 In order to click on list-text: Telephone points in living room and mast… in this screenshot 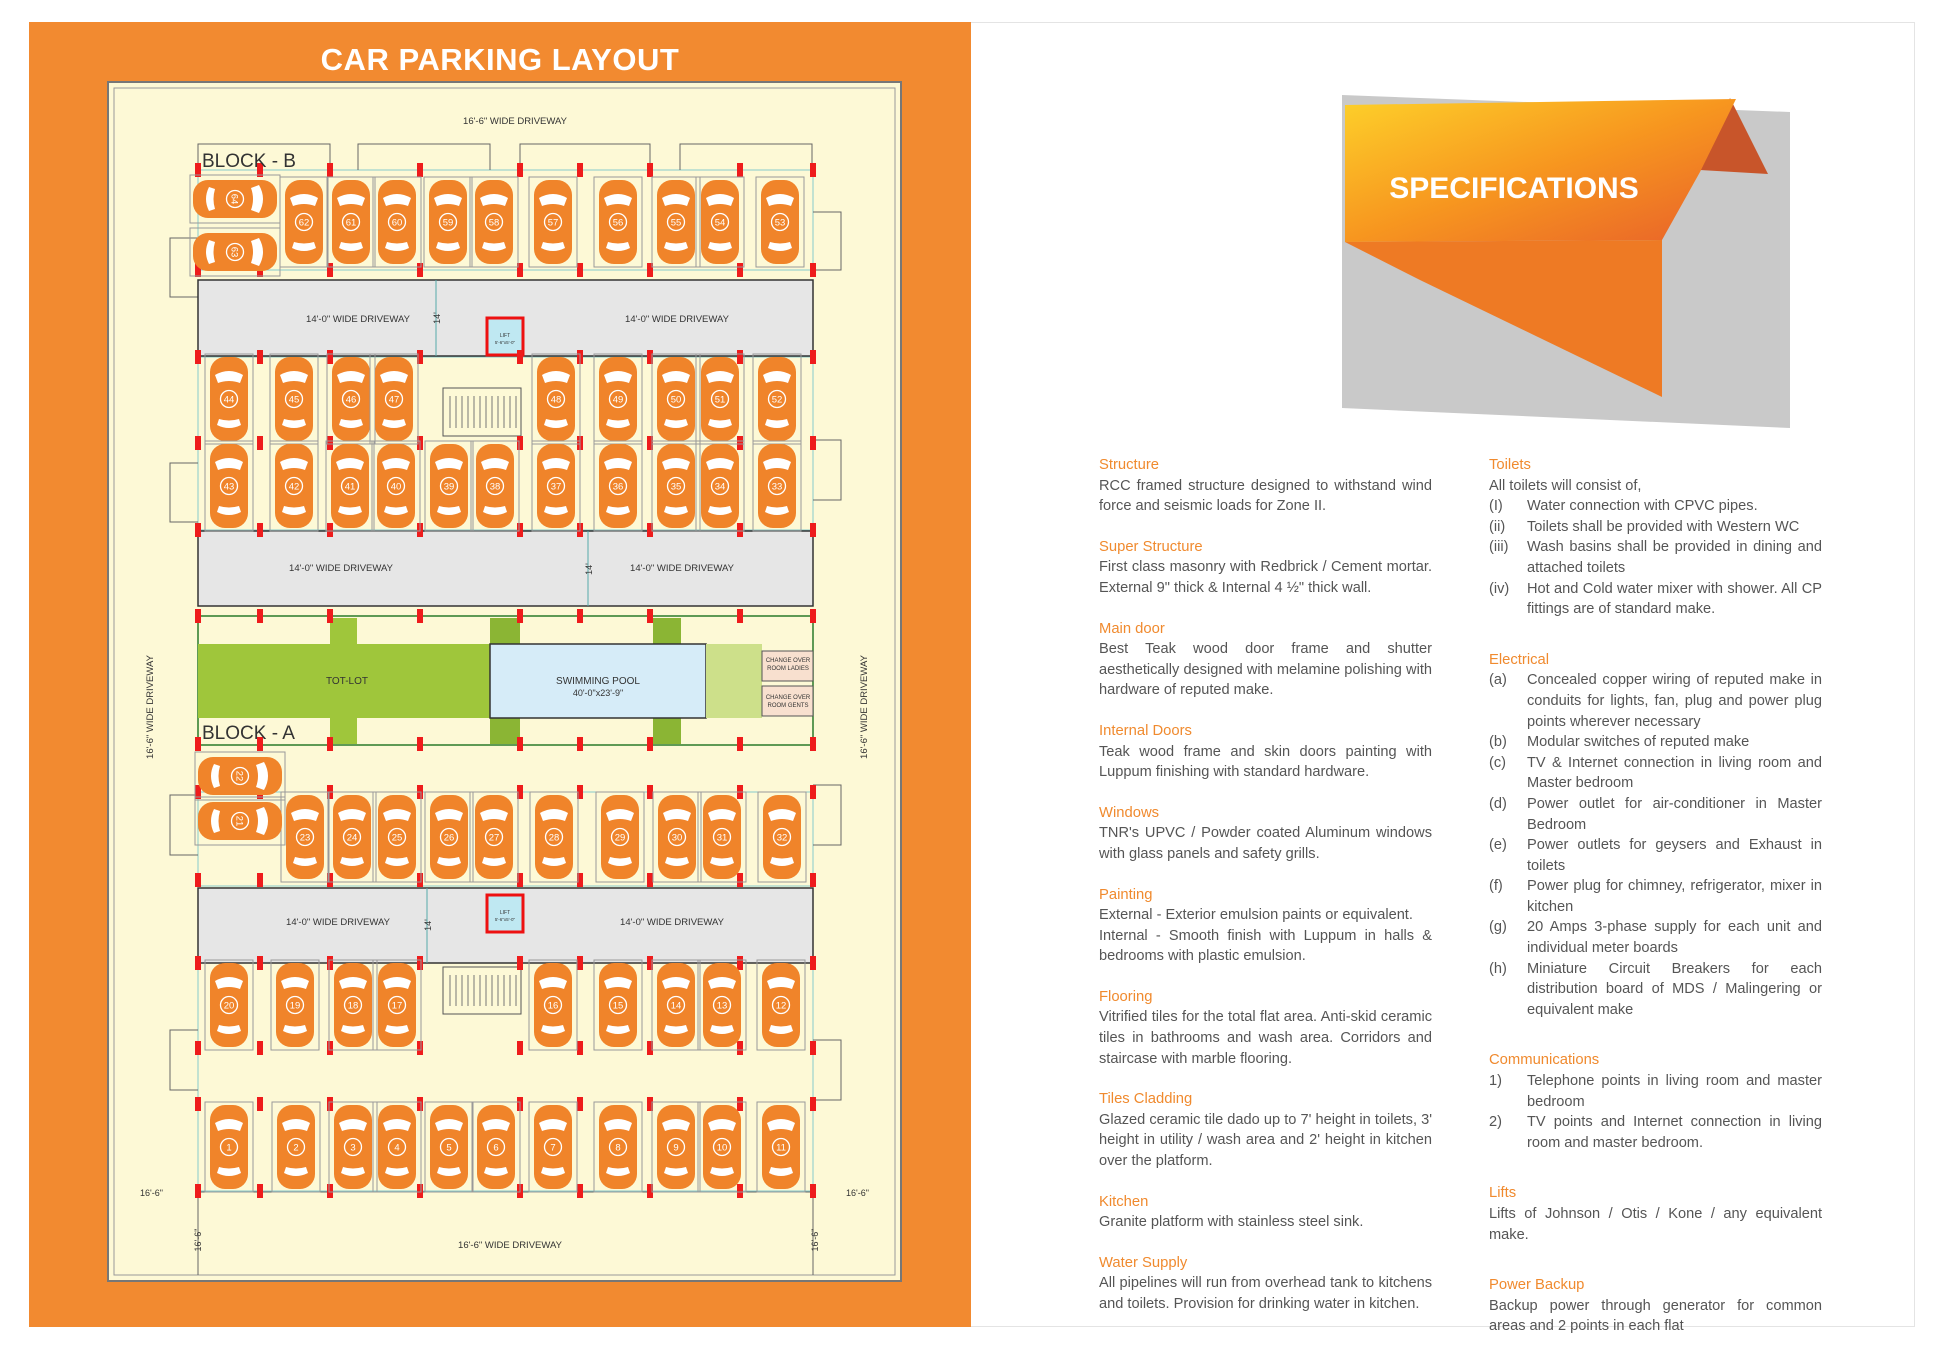, I will do `click(1674, 1091)`.